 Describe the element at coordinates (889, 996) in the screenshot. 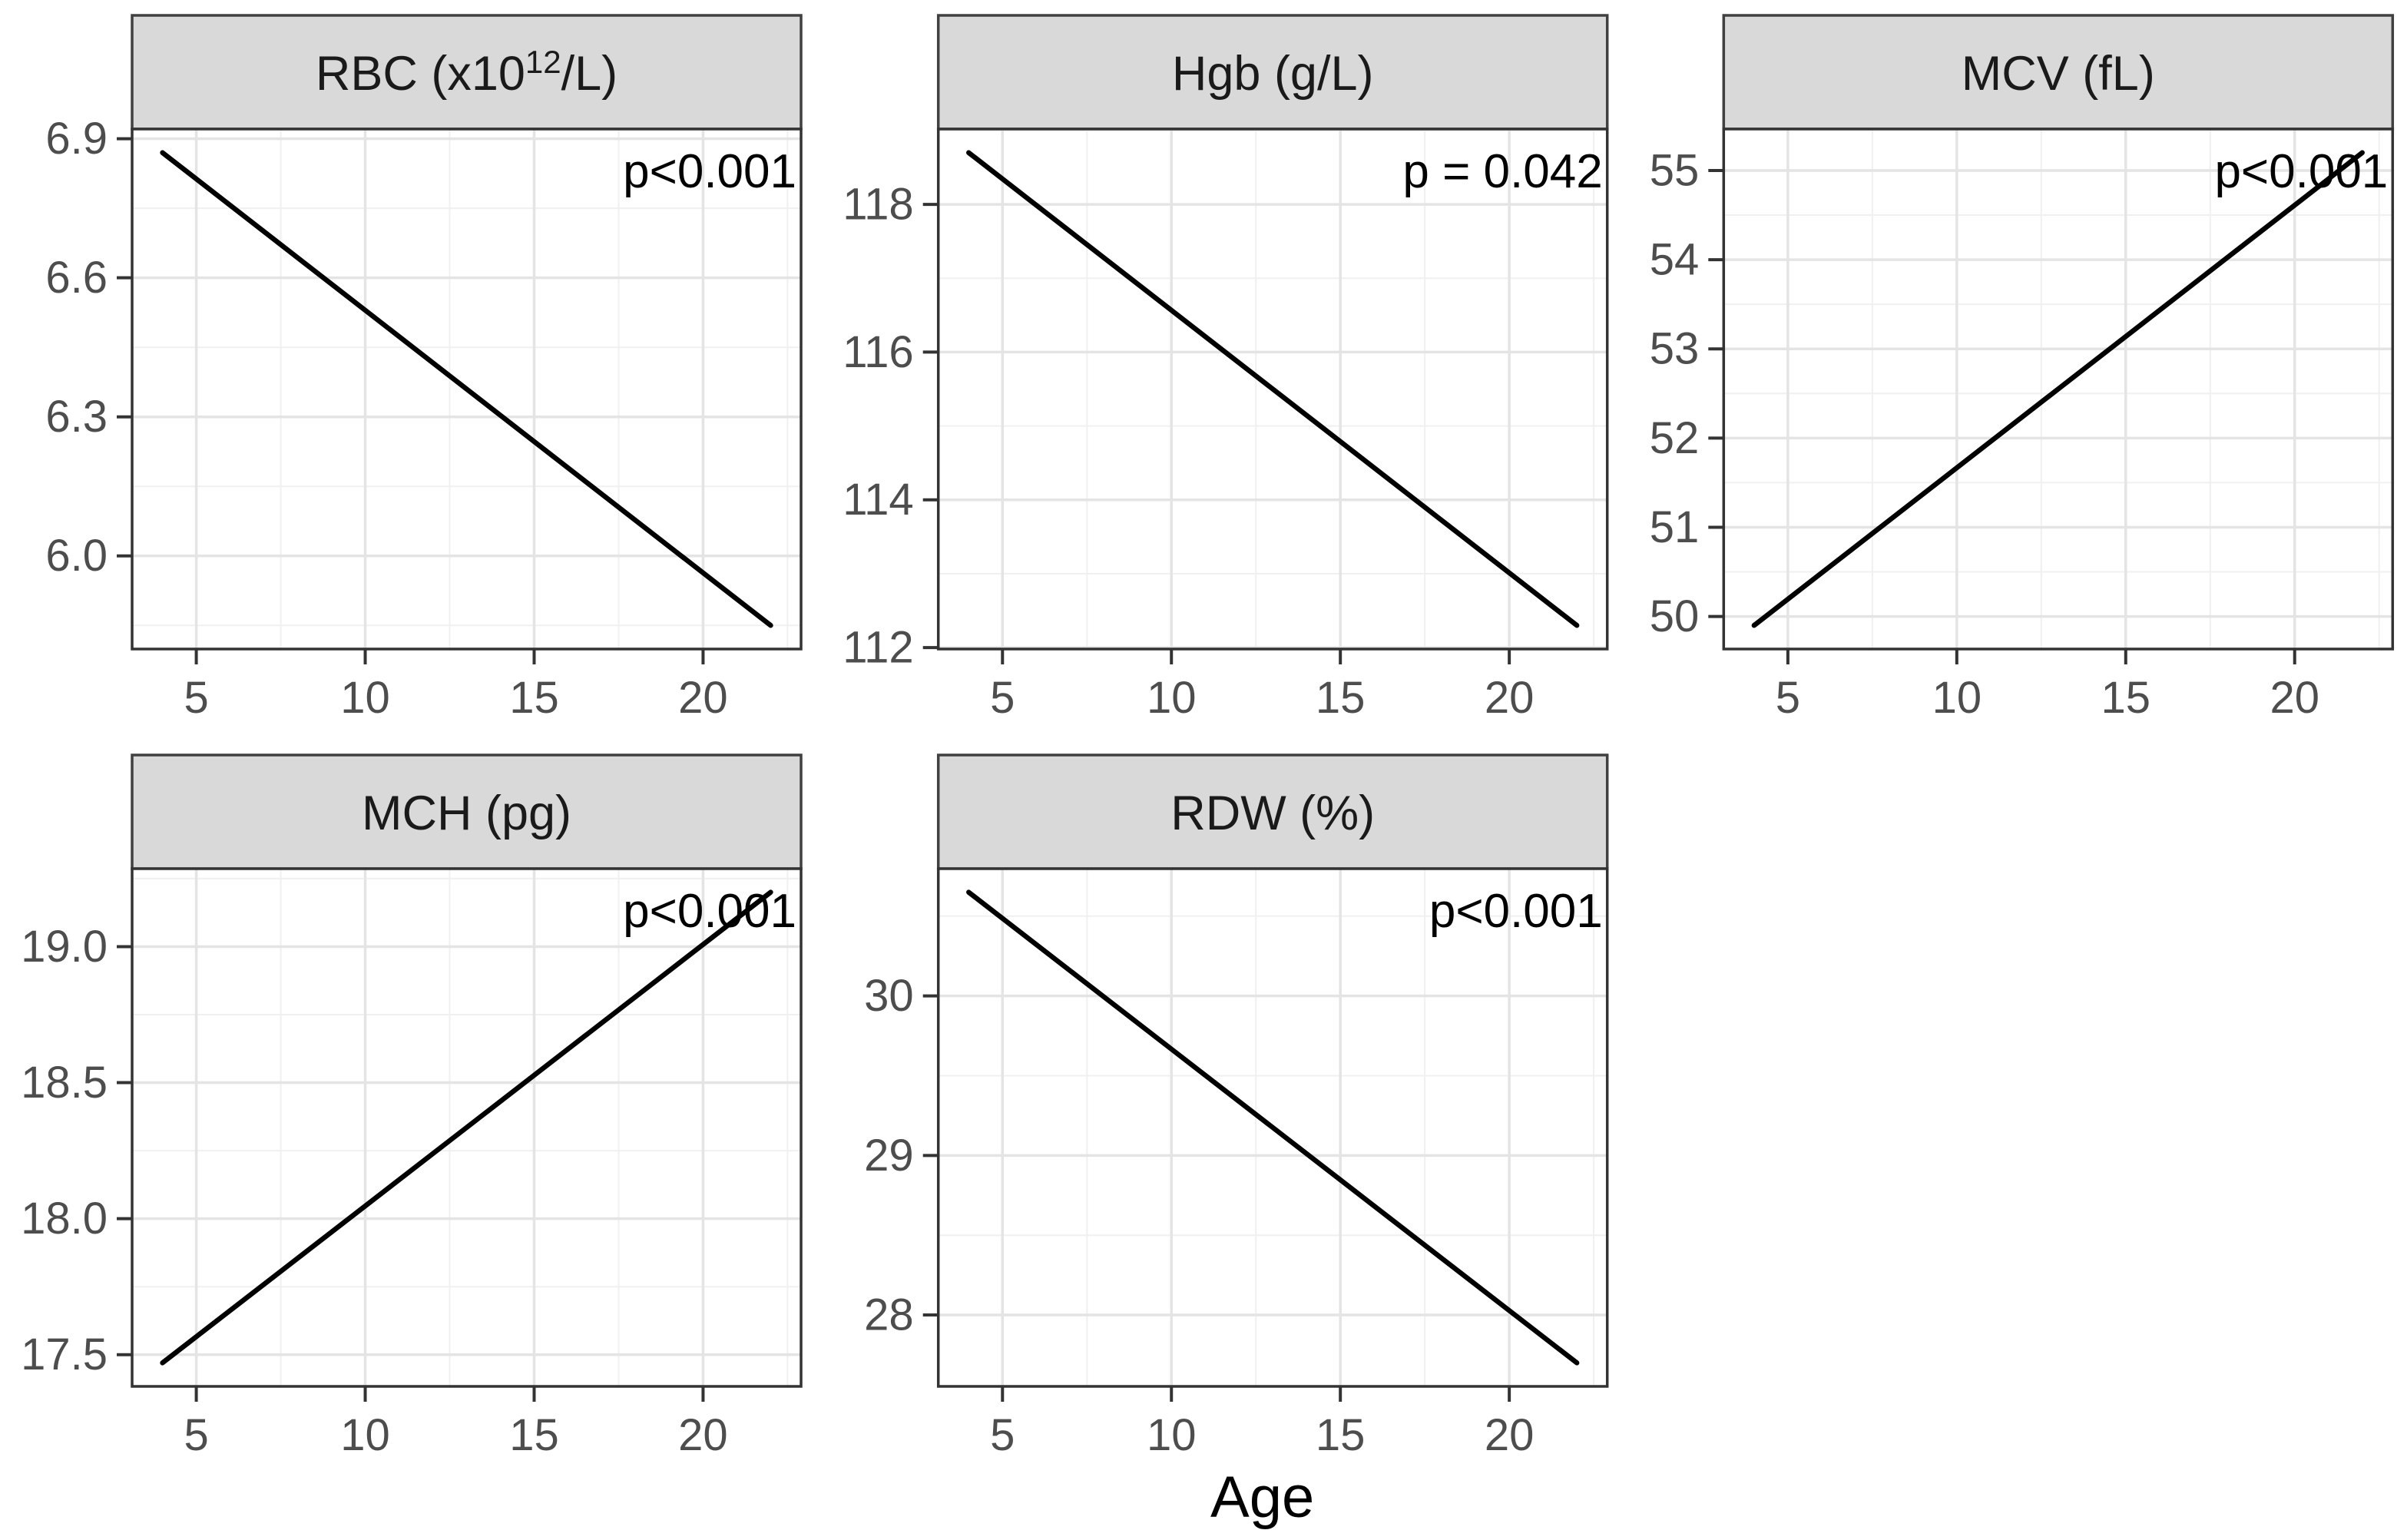

I see `y-axis-tick-label: 30` at that location.